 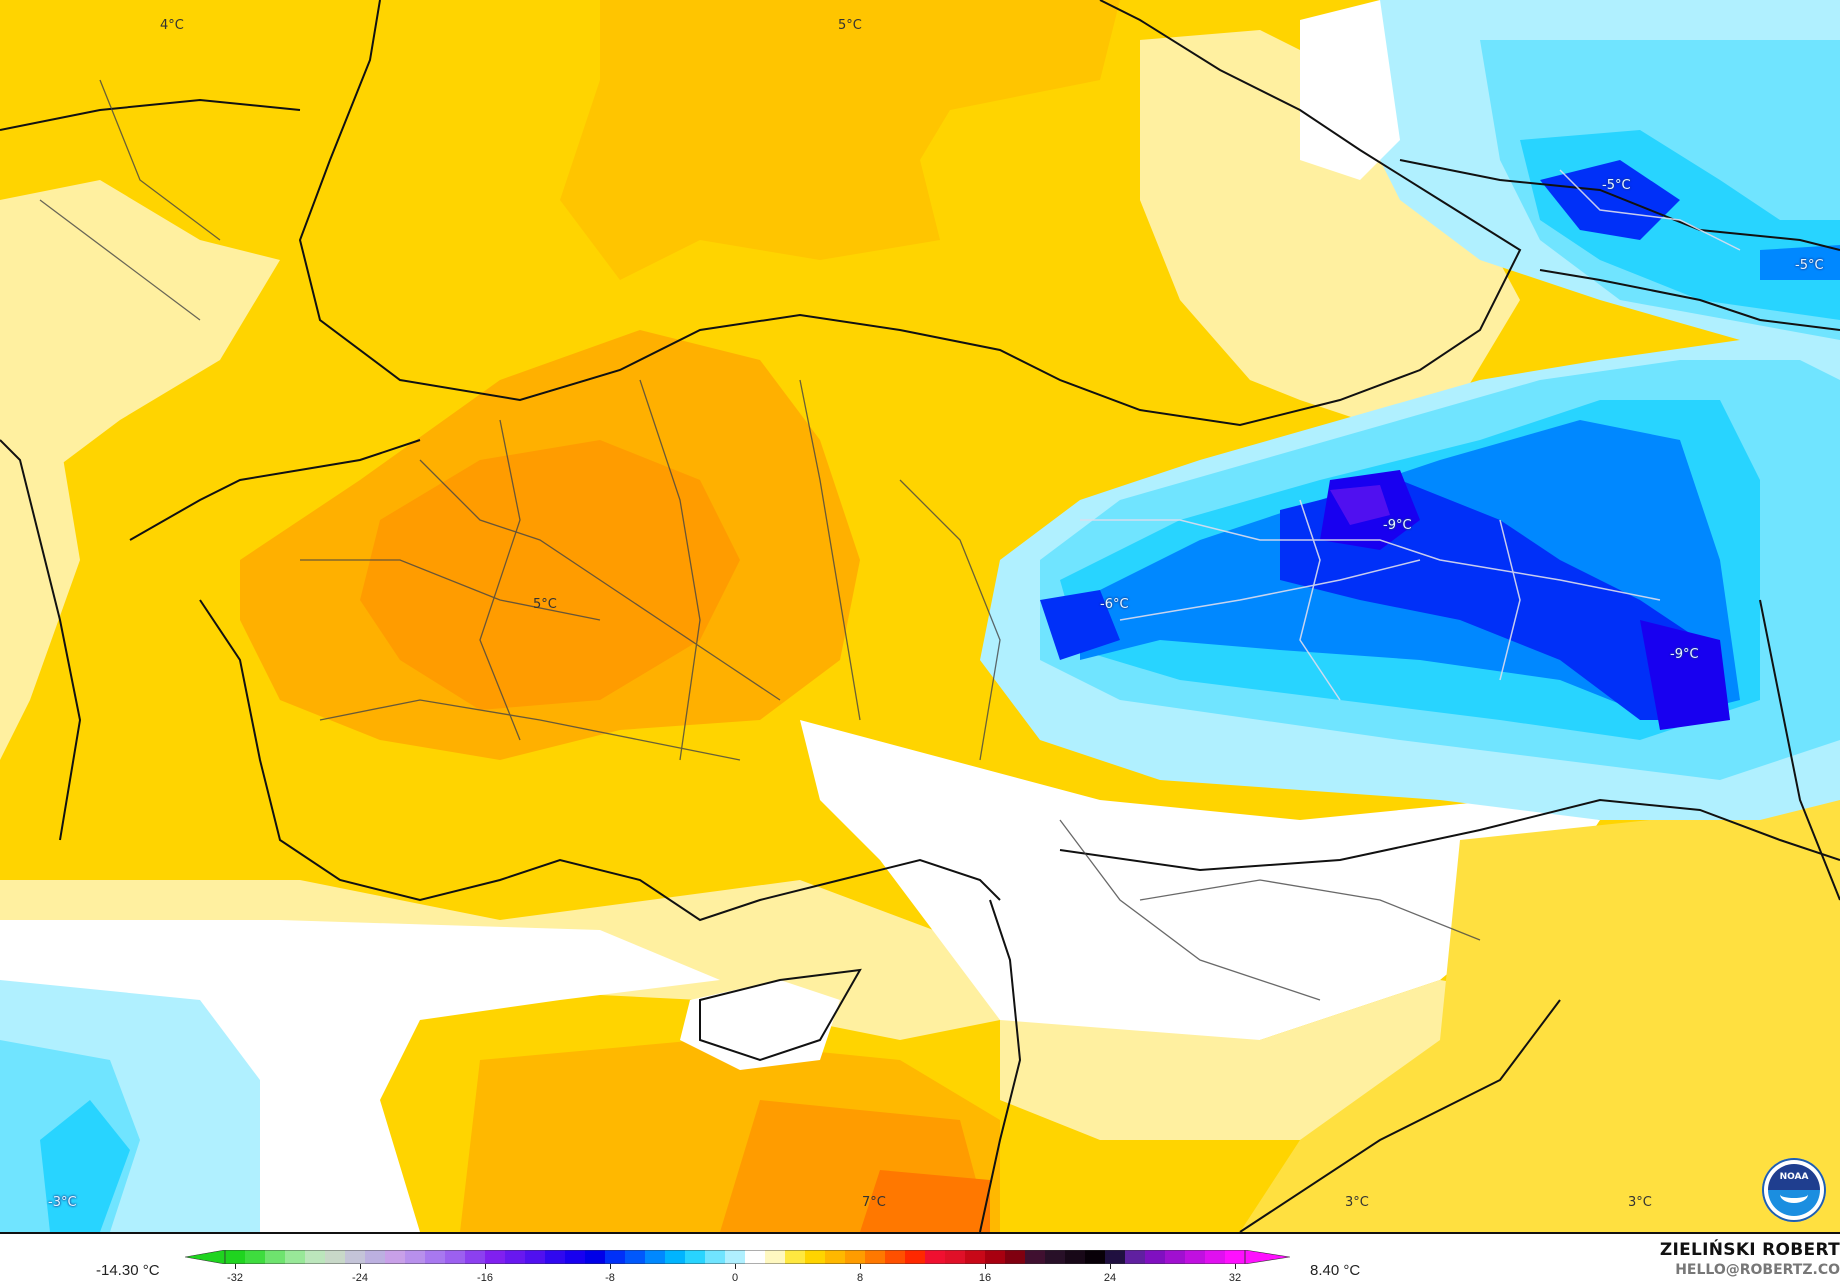 I want to click on tick-label: -8, so click(x=610, y=1278).